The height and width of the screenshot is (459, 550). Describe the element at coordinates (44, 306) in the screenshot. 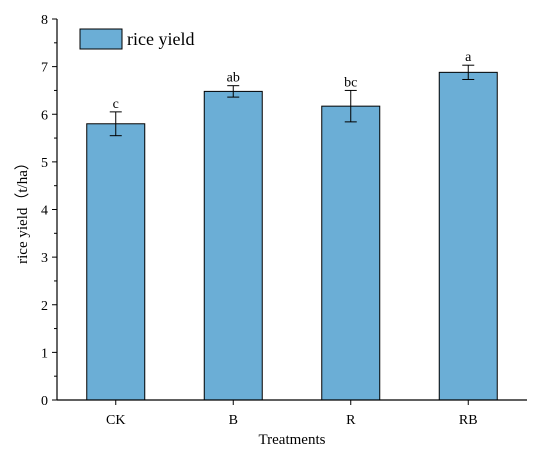

I see `y-tick-label: 2` at that location.